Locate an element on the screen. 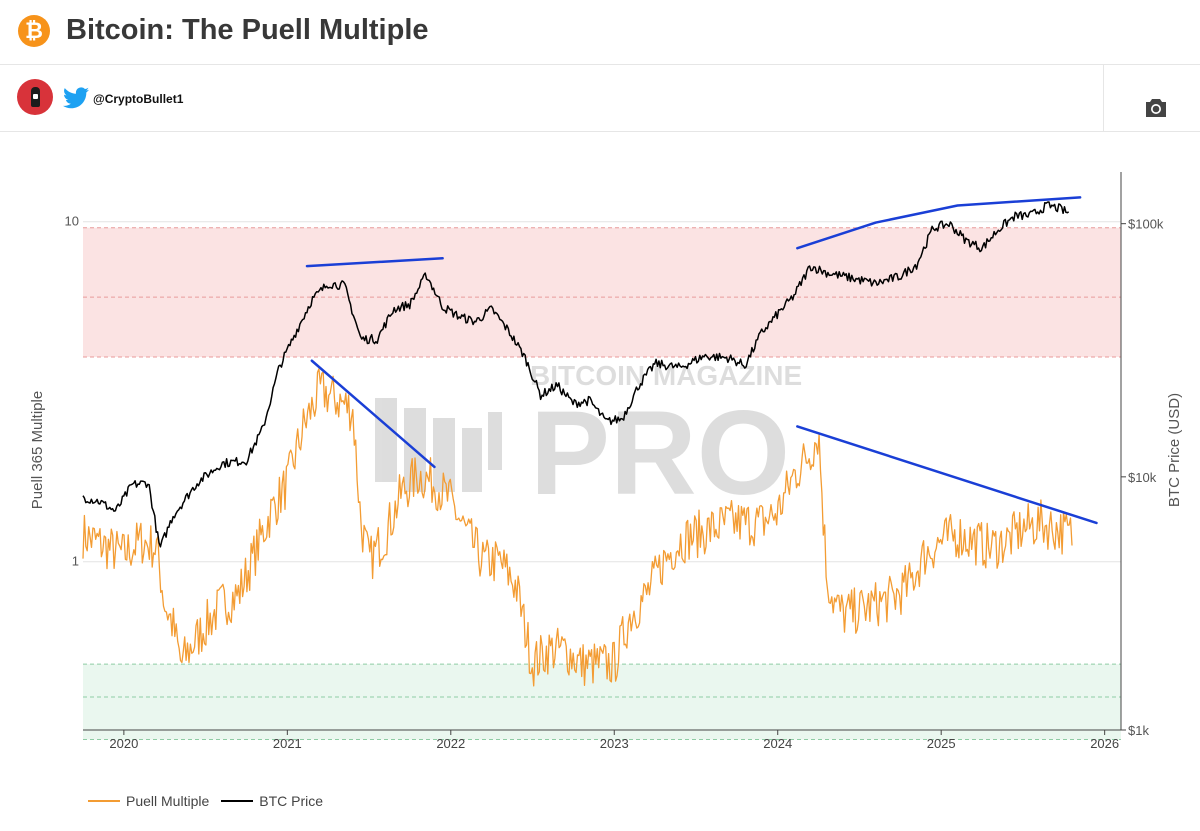 This screenshot has height=831, width=1200. camera-icon is located at coordinates (1156, 108).